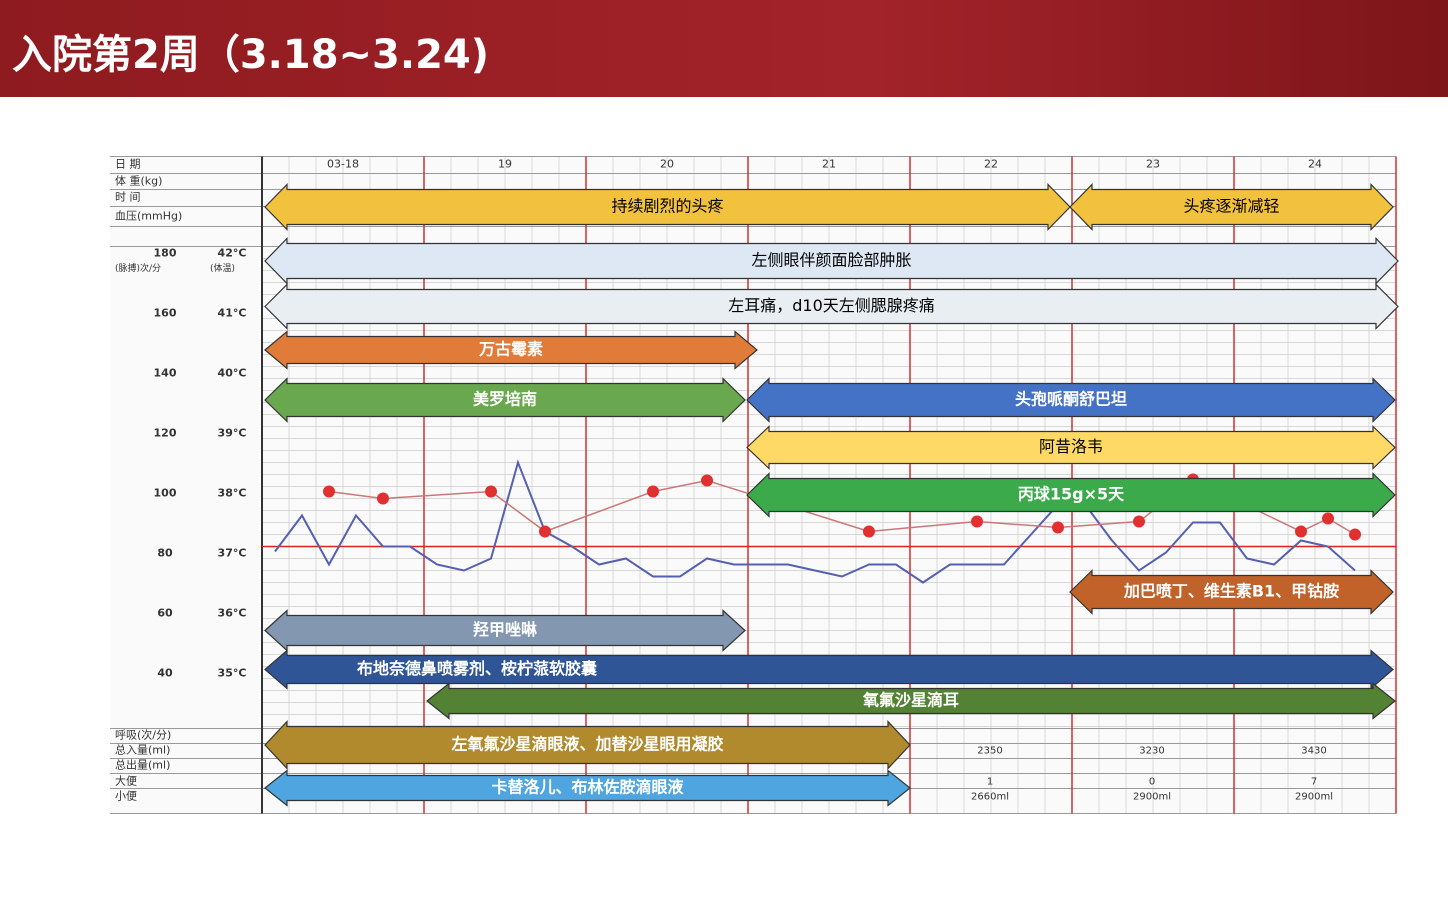 This screenshot has width=1448, height=912. I want to click on temp-tick: 42°C, so click(232, 253).